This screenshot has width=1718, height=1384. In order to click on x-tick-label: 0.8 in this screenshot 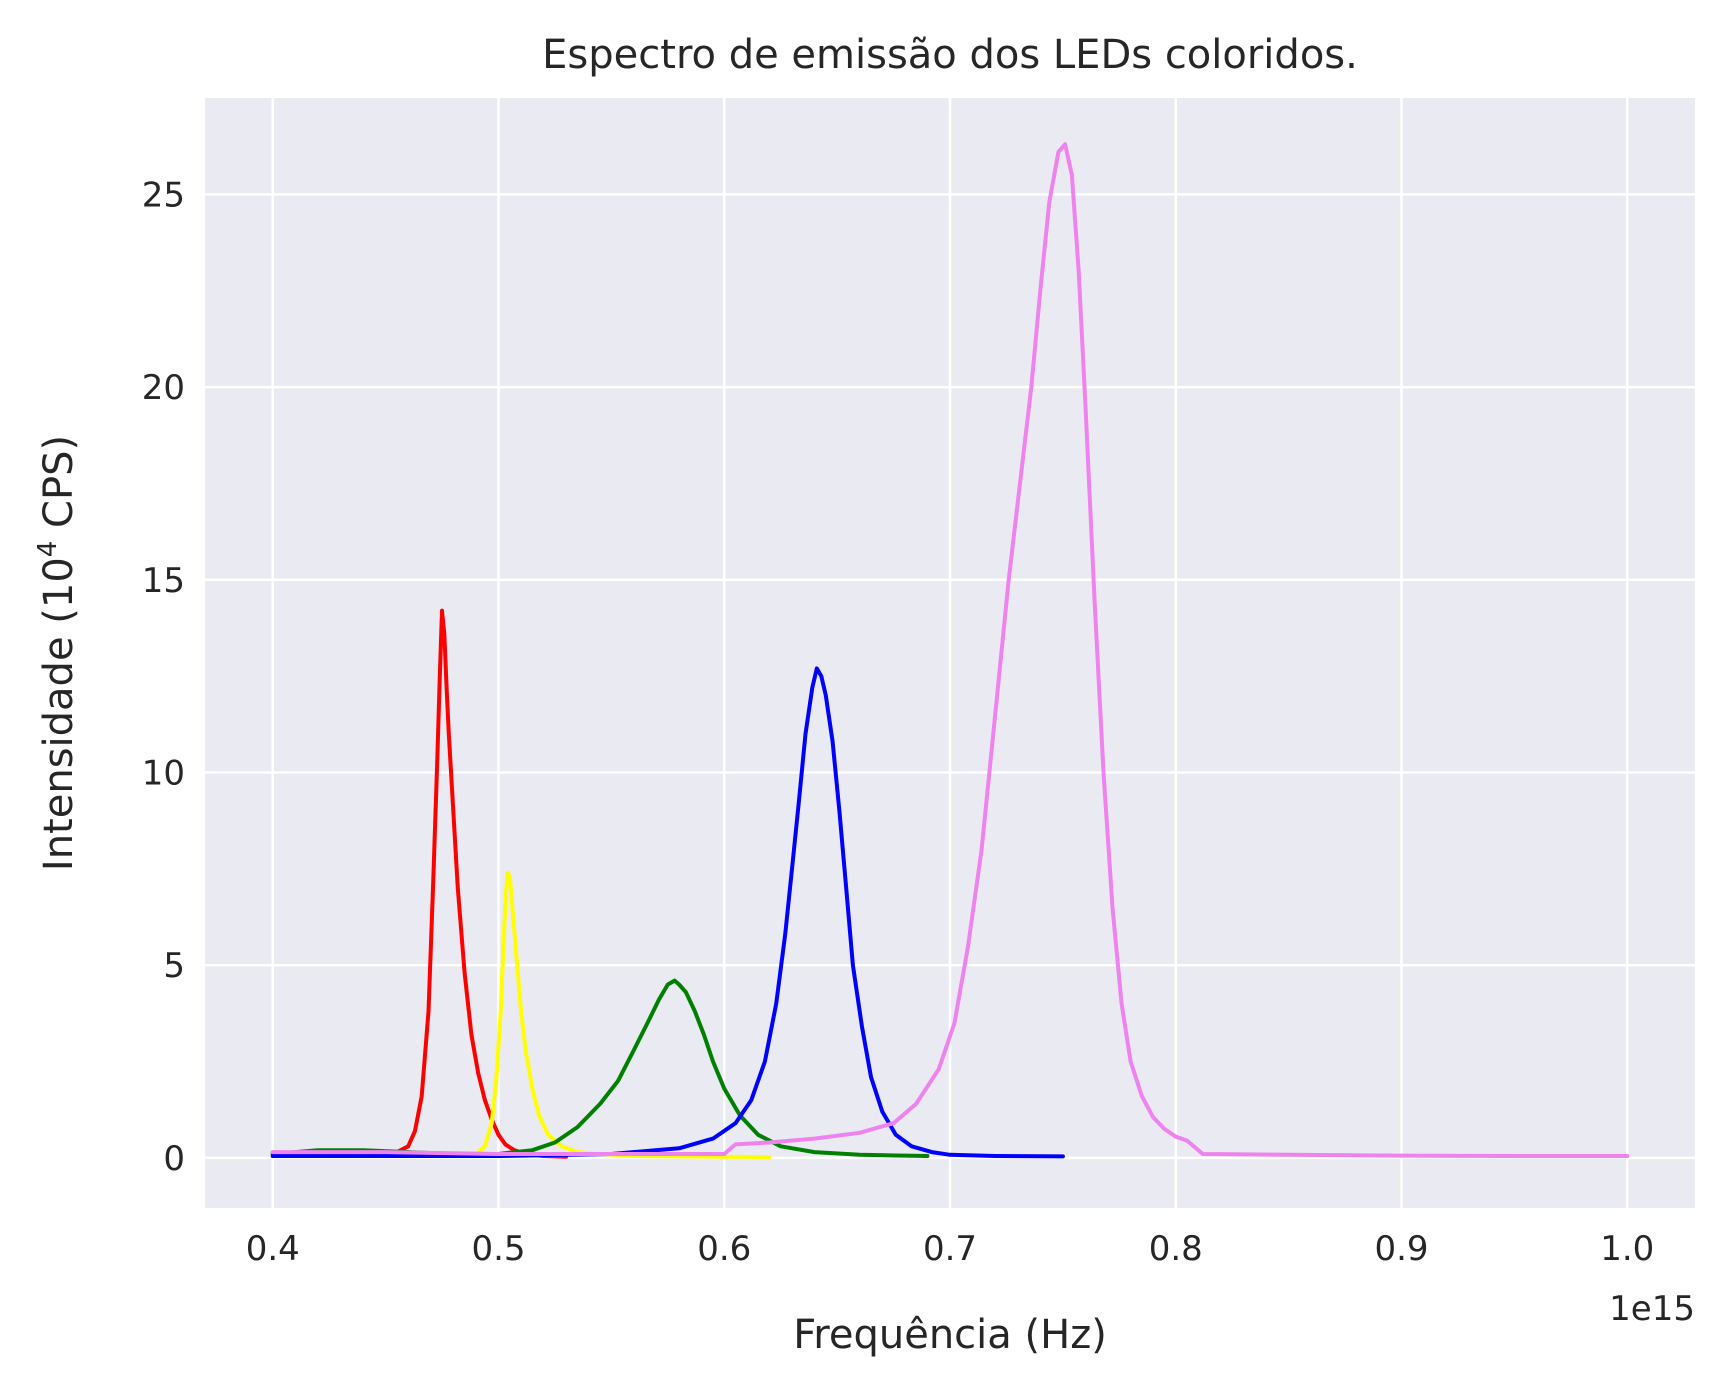, I will do `click(1176, 1249)`.